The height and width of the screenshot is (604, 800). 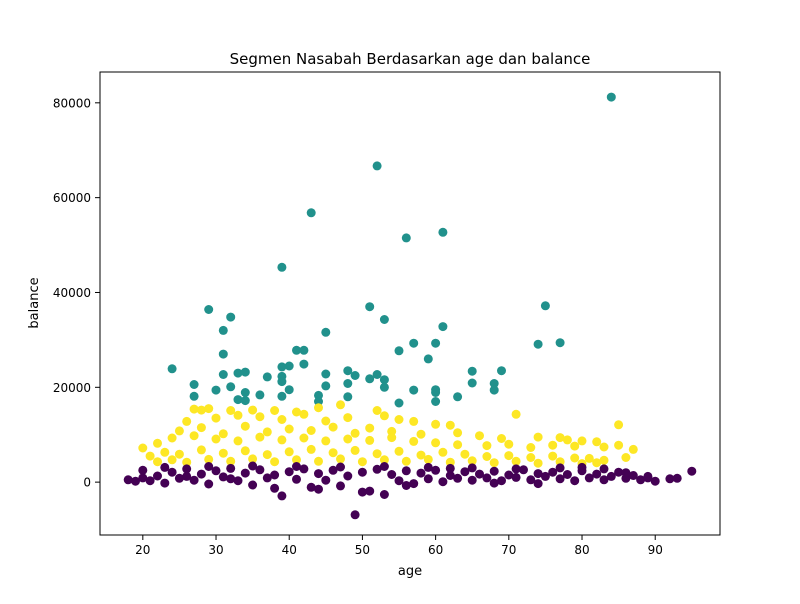 What do you see at coordinates (87, 483) in the screenshot?
I see `y-tick-label: 0` at bounding box center [87, 483].